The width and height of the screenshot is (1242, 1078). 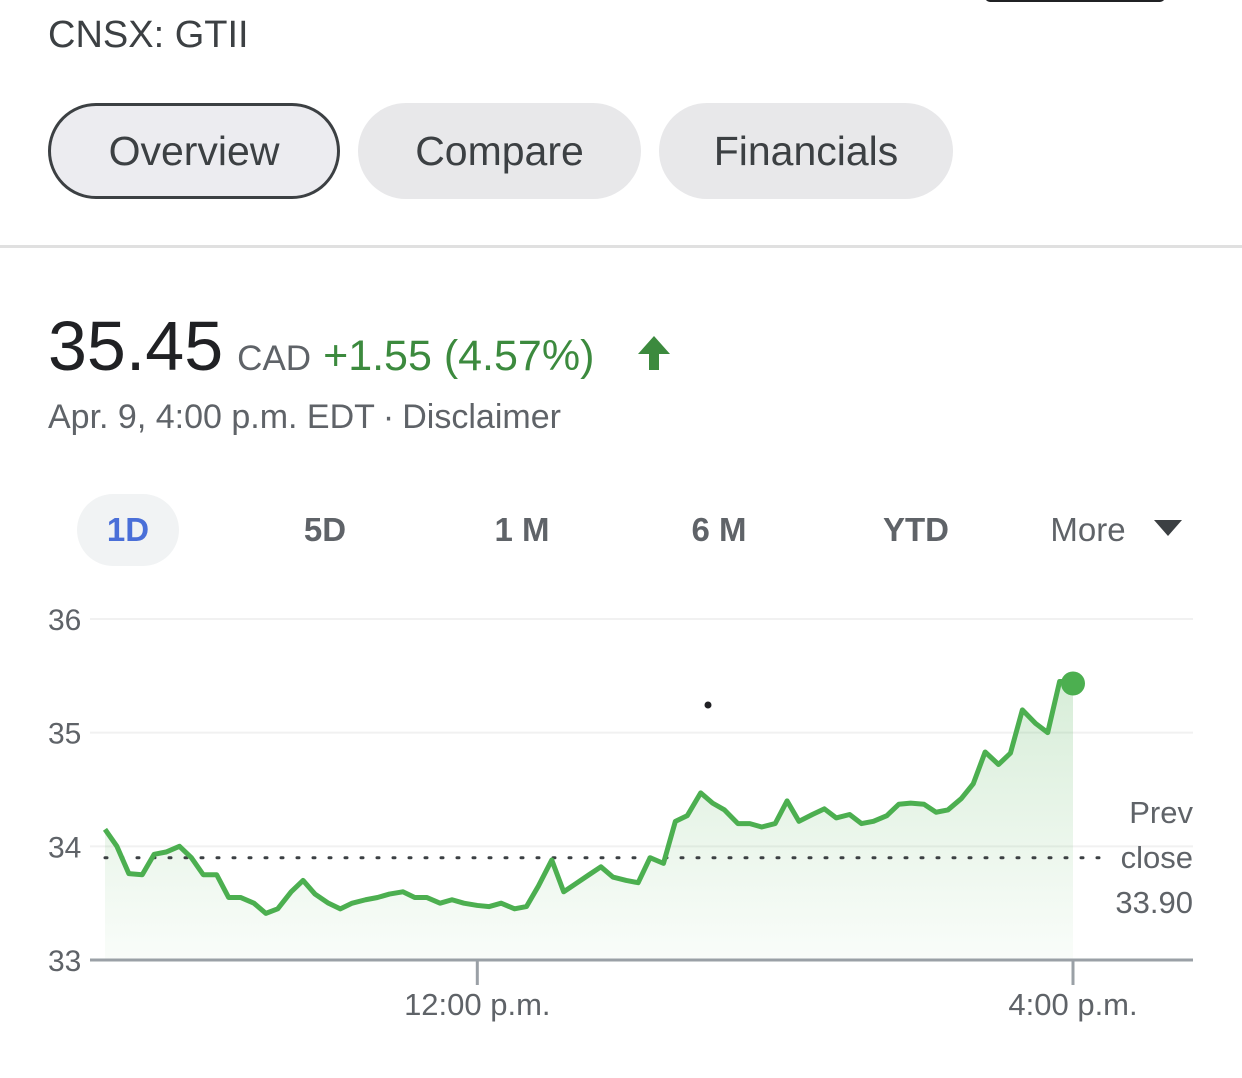 What do you see at coordinates (477, 1004) in the screenshot?
I see `x-tick-label: 12:00 p.m.` at bounding box center [477, 1004].